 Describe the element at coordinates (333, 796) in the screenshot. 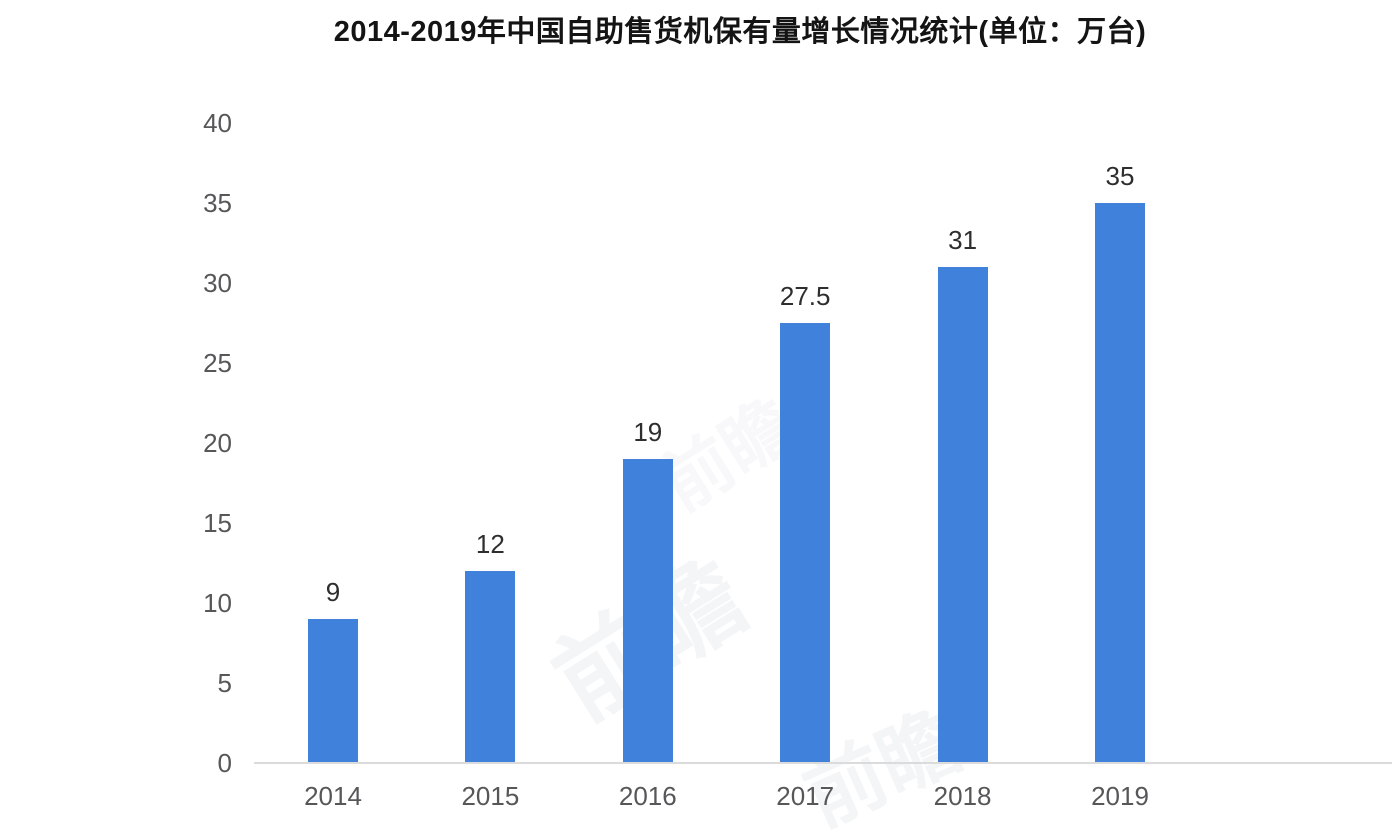

I see `x-tick-label: 2014` at that location.